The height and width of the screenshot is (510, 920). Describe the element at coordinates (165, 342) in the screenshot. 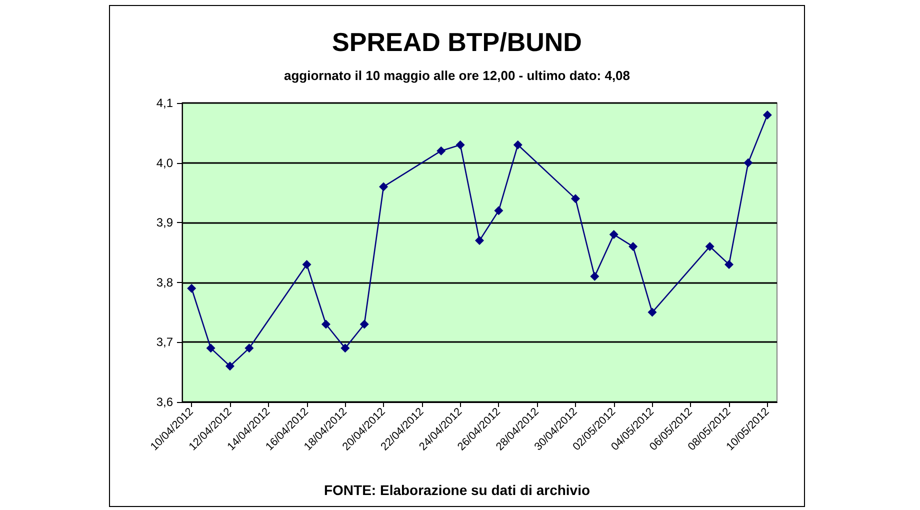

I see `y-tick-label: 3,7` at that location.